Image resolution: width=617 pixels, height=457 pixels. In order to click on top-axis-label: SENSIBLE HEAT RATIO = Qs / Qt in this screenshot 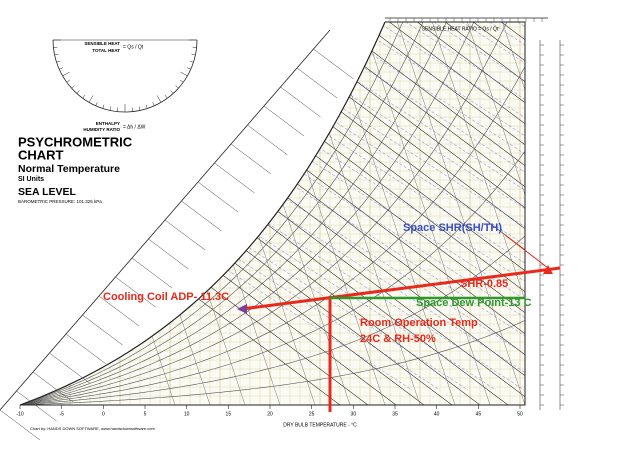, I will do `click(460, 29)`.